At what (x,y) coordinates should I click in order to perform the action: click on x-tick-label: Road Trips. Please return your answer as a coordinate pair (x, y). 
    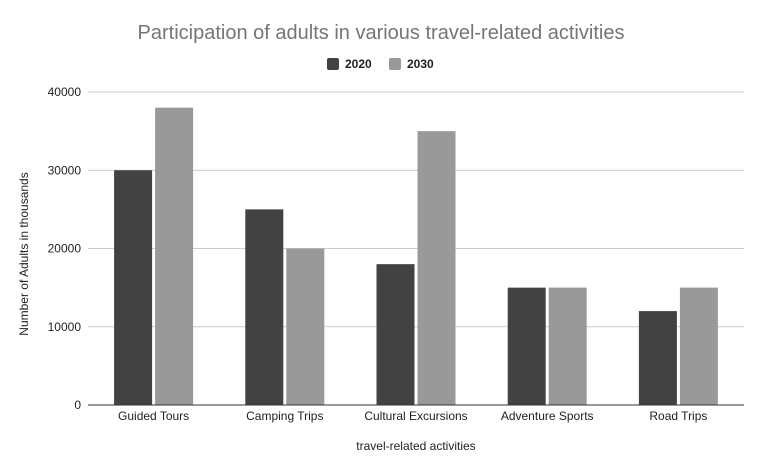
    Looking at the image, I should click on (678, 416).